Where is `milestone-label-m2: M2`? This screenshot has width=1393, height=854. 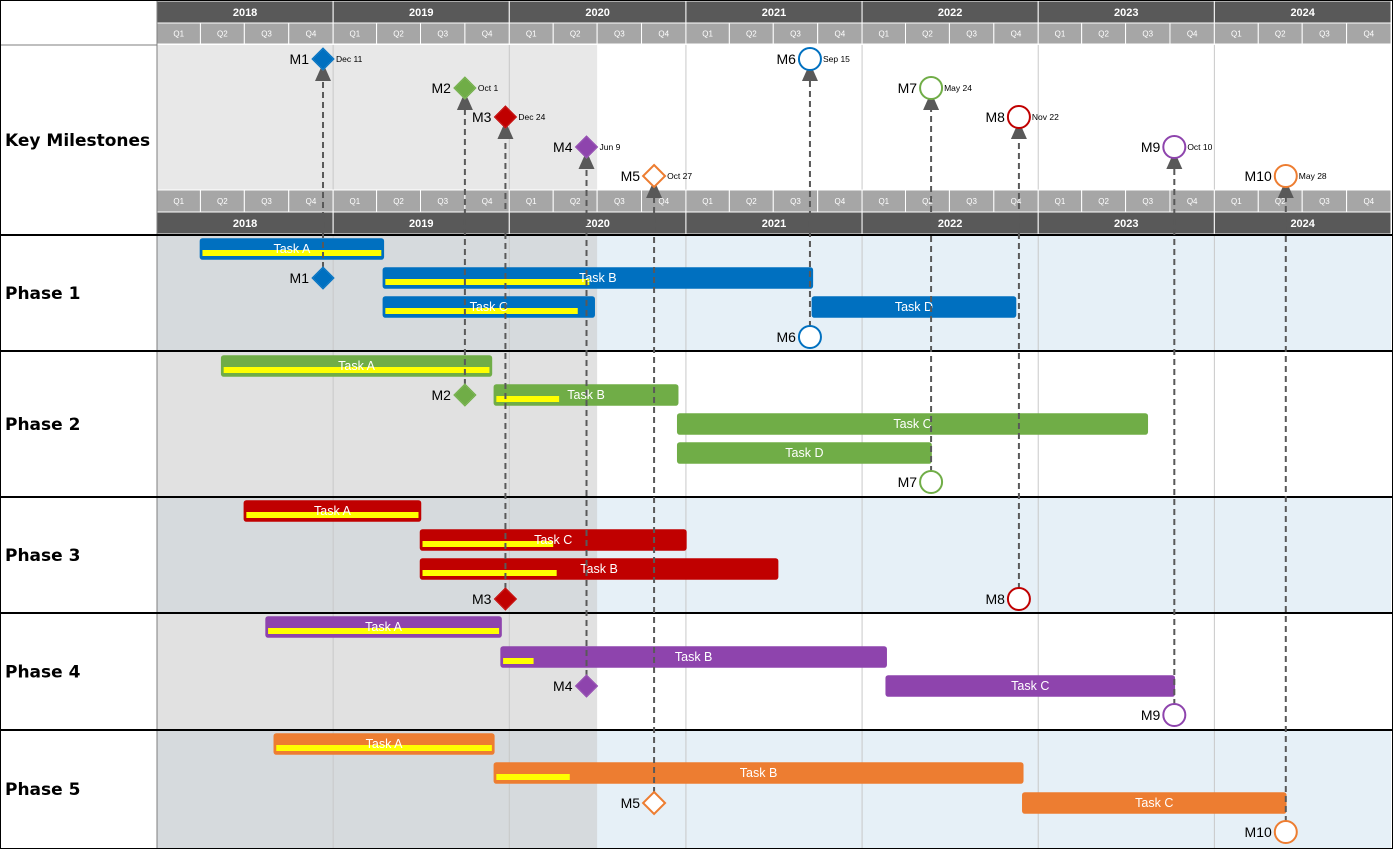 milestone-label-m2: M2 is located at coordinates (441, 88).